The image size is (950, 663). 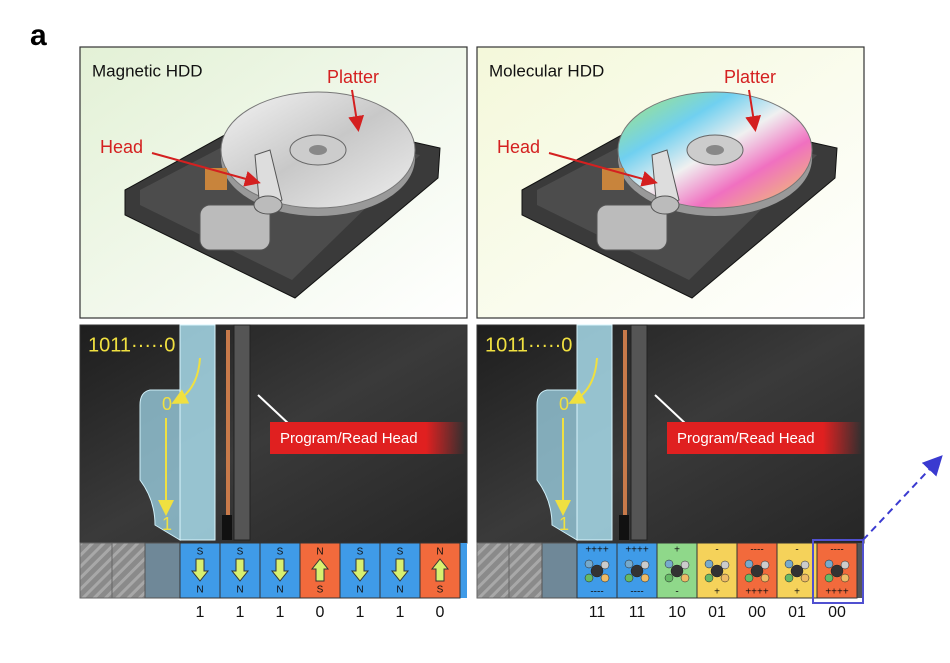 I want to click on cell-bit: 10, so click(x=677, y=612).